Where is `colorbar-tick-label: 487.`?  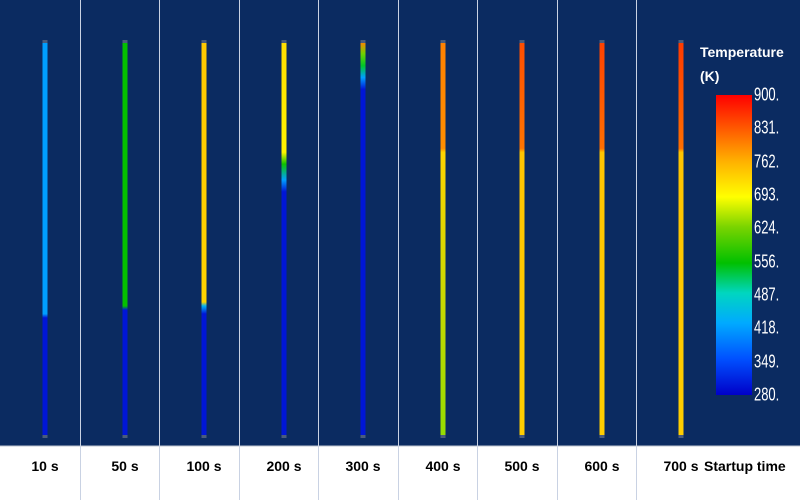
colorbar-tick-label: 487. is located at coordinates (767, 294).